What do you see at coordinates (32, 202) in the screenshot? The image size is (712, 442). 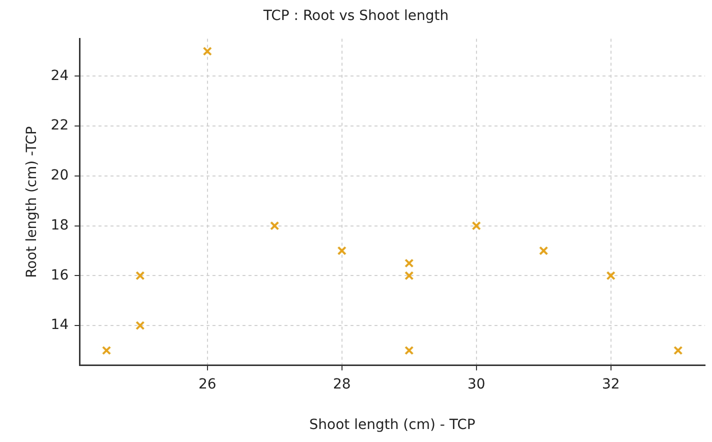 I see `y-axis-title: Root length (cm) -TCP` at bounding box center [32, 202].